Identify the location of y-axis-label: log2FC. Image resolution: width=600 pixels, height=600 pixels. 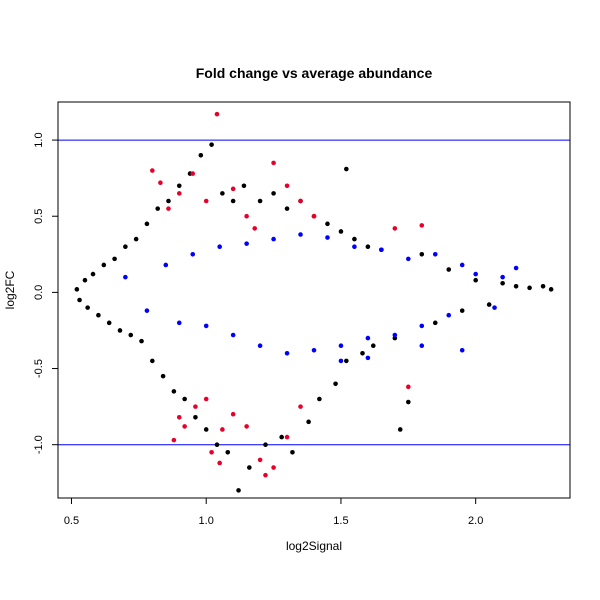
(10, 289).